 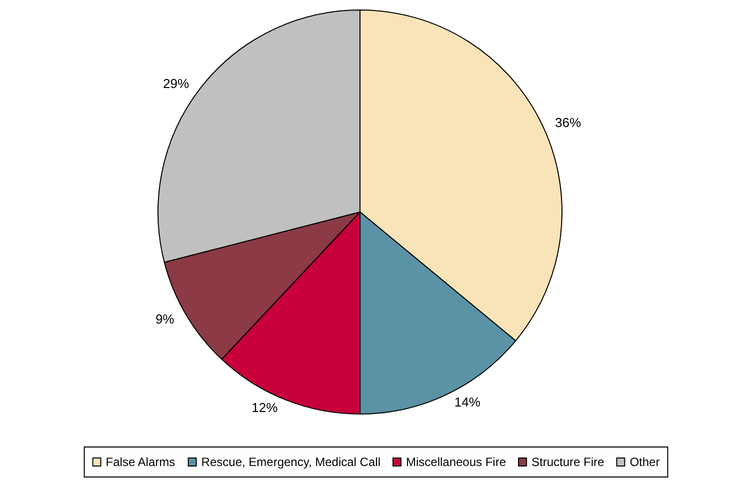 What do you see at coordinates (141, 462) in the screenshot?
I see `legend-label: False Alarms` at bounding box center [141, 462].